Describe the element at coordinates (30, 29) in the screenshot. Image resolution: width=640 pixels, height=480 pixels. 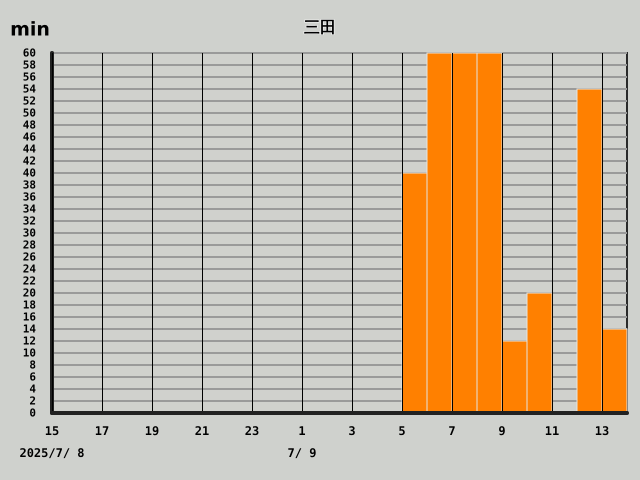
I see `y-axis-title: min` at that location.